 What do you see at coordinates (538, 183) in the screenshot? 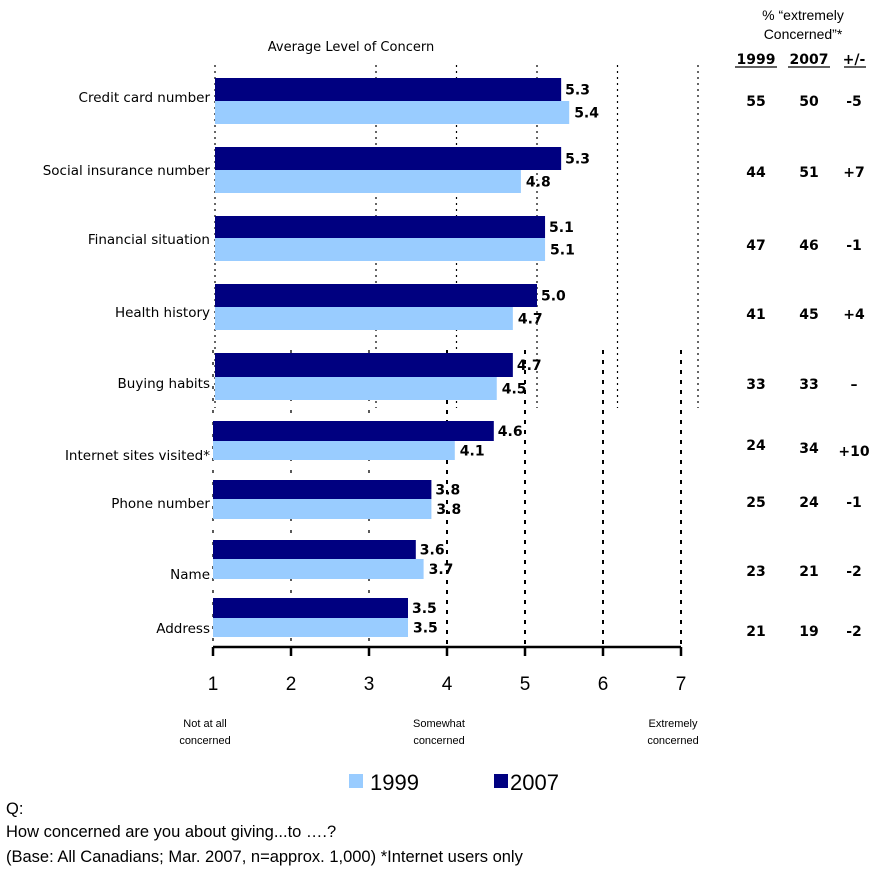
I see `value-label-1999: 4.8` at bounding box center [538, 183].